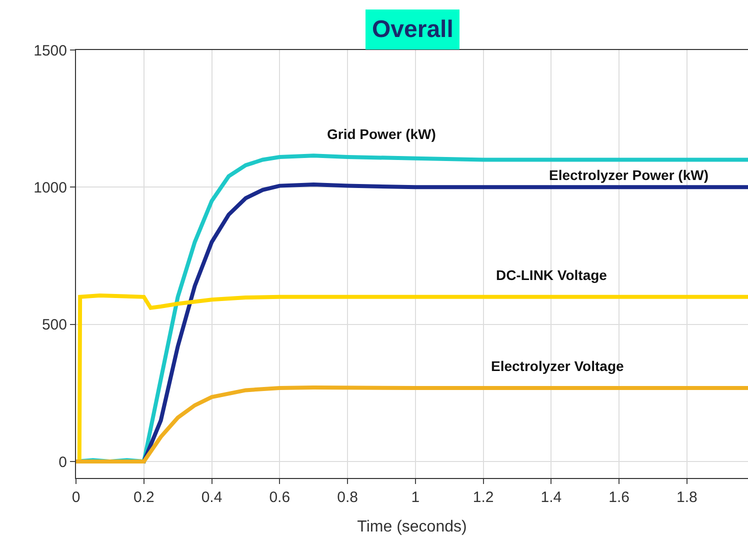  I want to click on y-tick-label: 0, so click(62, 462).